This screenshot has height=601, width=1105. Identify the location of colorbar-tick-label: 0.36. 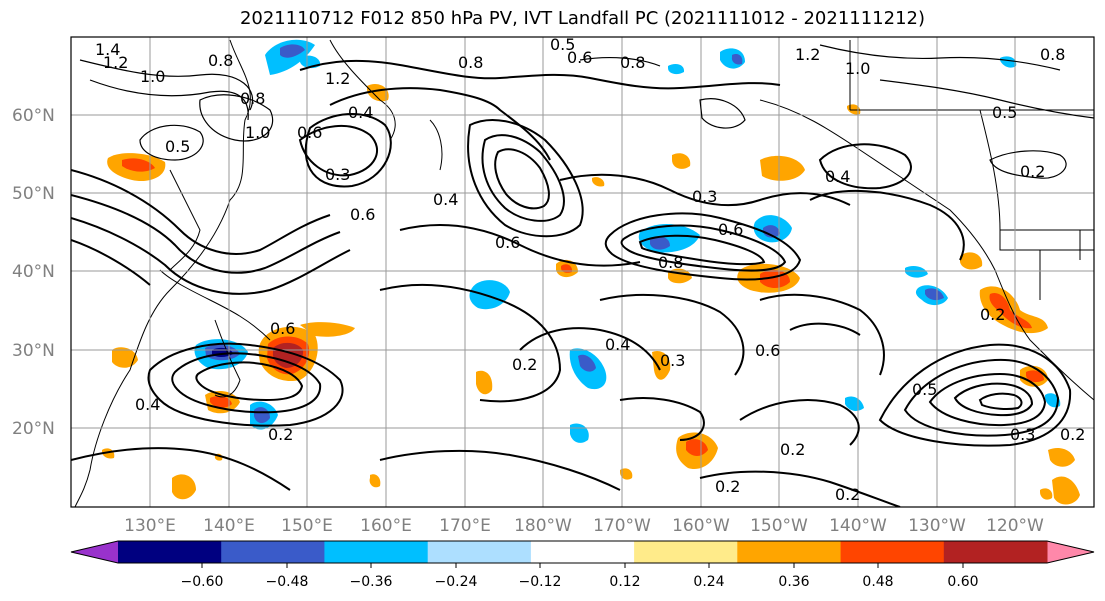
(793, 582).